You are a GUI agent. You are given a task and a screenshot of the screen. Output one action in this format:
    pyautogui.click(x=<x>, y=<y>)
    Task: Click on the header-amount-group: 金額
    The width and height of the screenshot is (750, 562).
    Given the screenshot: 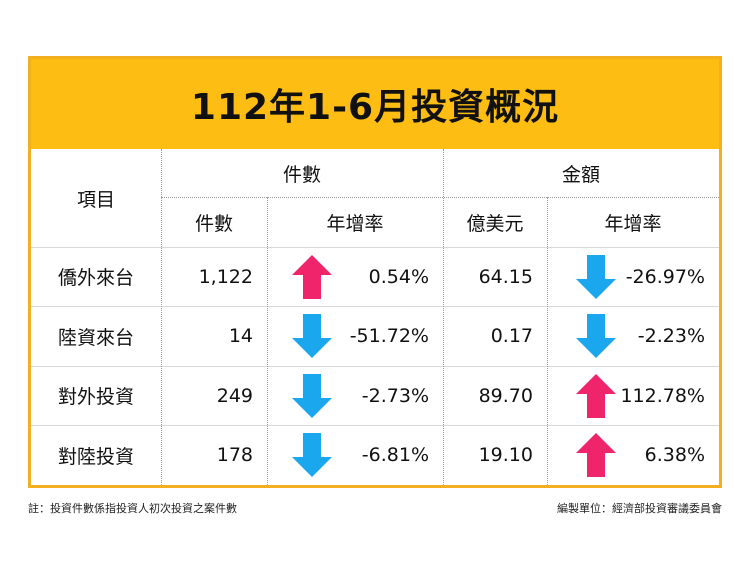 What is the action you would take?
    pyautogui.click(x=580, y=174)
    